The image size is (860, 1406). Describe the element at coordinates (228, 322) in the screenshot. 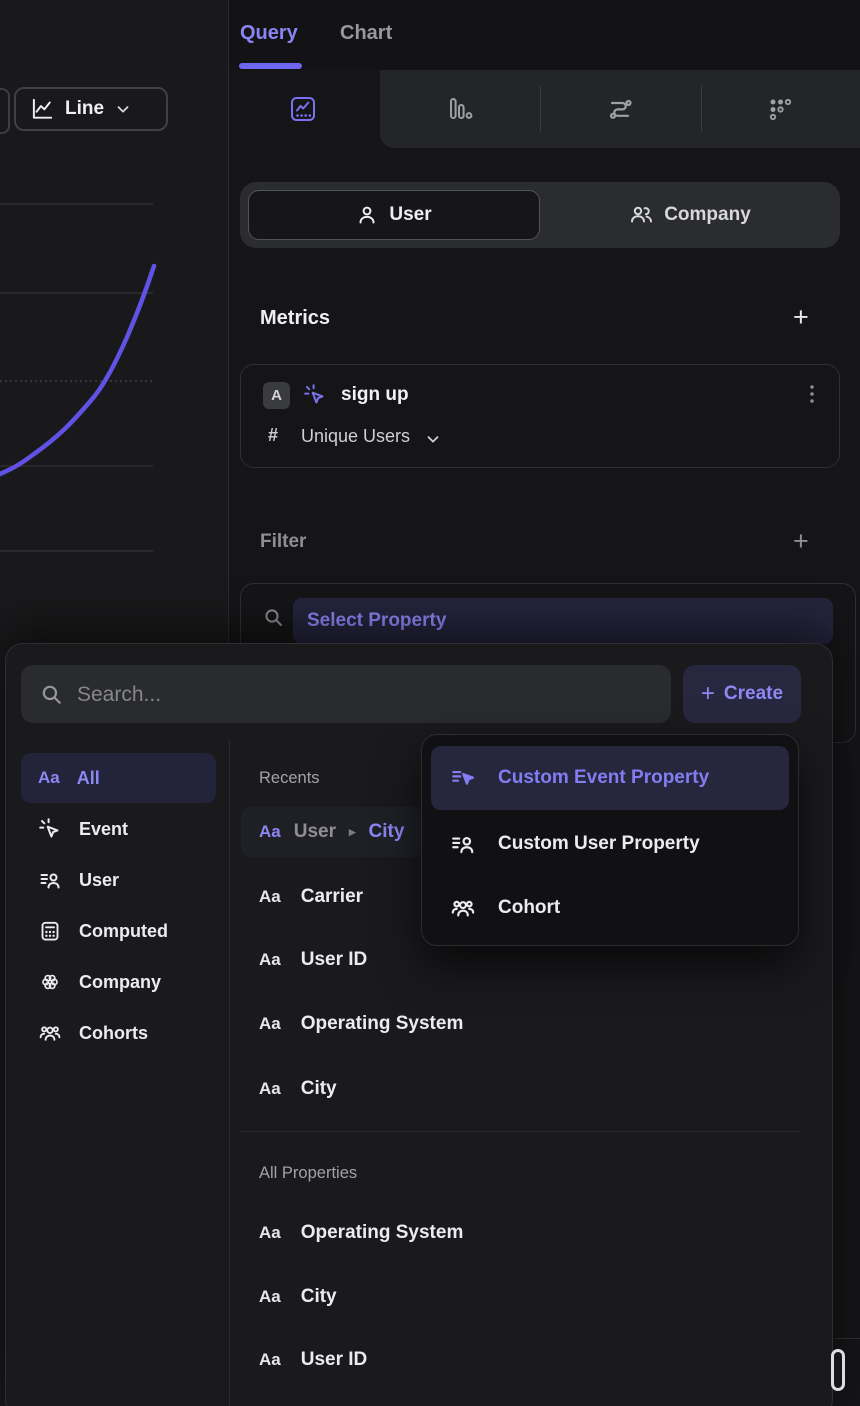

I see `panel-divider` at that location.